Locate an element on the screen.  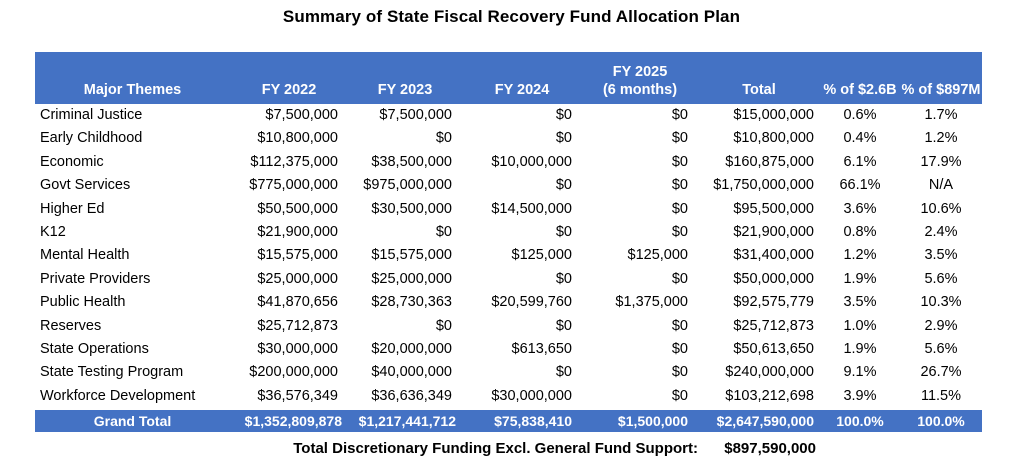
cell-pct-897m: 10.3% is located at coordinates (941, 302).